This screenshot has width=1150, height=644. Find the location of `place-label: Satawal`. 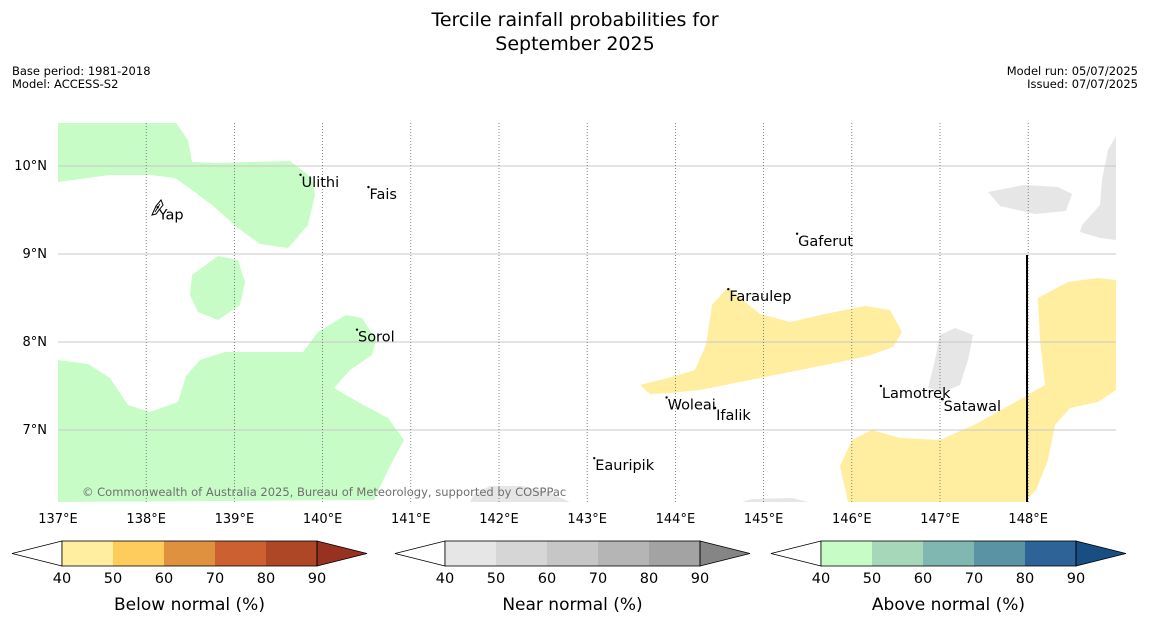

place-label: Satawal is located at coordinates (972, 407).